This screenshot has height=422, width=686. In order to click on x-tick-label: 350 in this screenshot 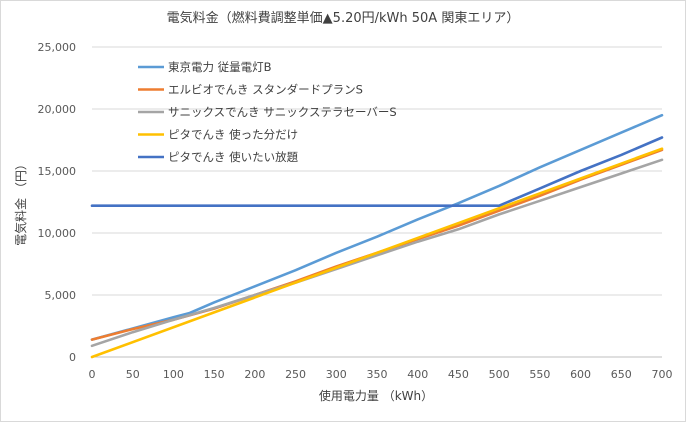, I will do `click(377, 374)`.